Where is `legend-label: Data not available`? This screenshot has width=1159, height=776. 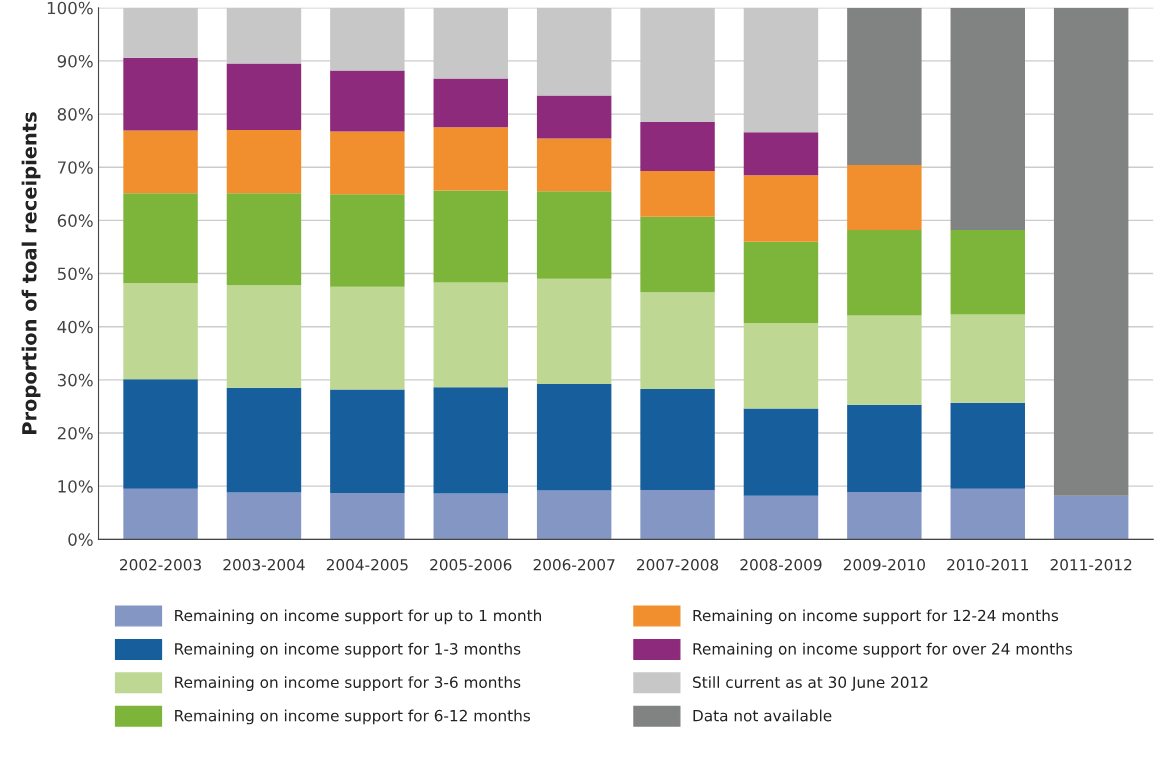
legend-label: Data not available is located at coordinates (762, 715).